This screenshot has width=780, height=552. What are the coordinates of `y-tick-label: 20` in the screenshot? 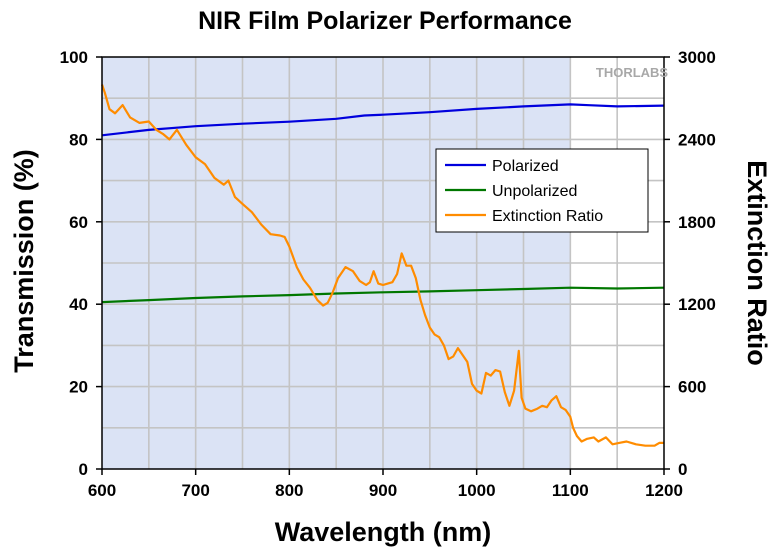 It's located at (78, 387).